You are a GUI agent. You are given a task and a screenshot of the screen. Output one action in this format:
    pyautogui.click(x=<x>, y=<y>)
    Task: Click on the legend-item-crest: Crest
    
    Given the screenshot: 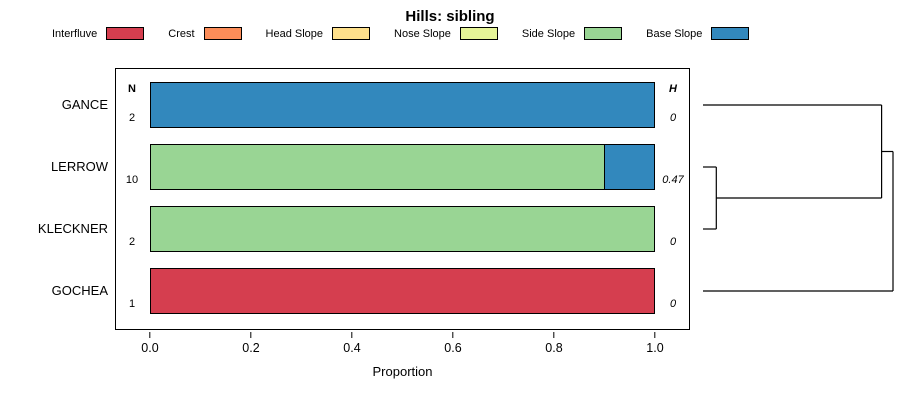 What is the action you would take?
    pyautogui.click(x=205, y=33)
    